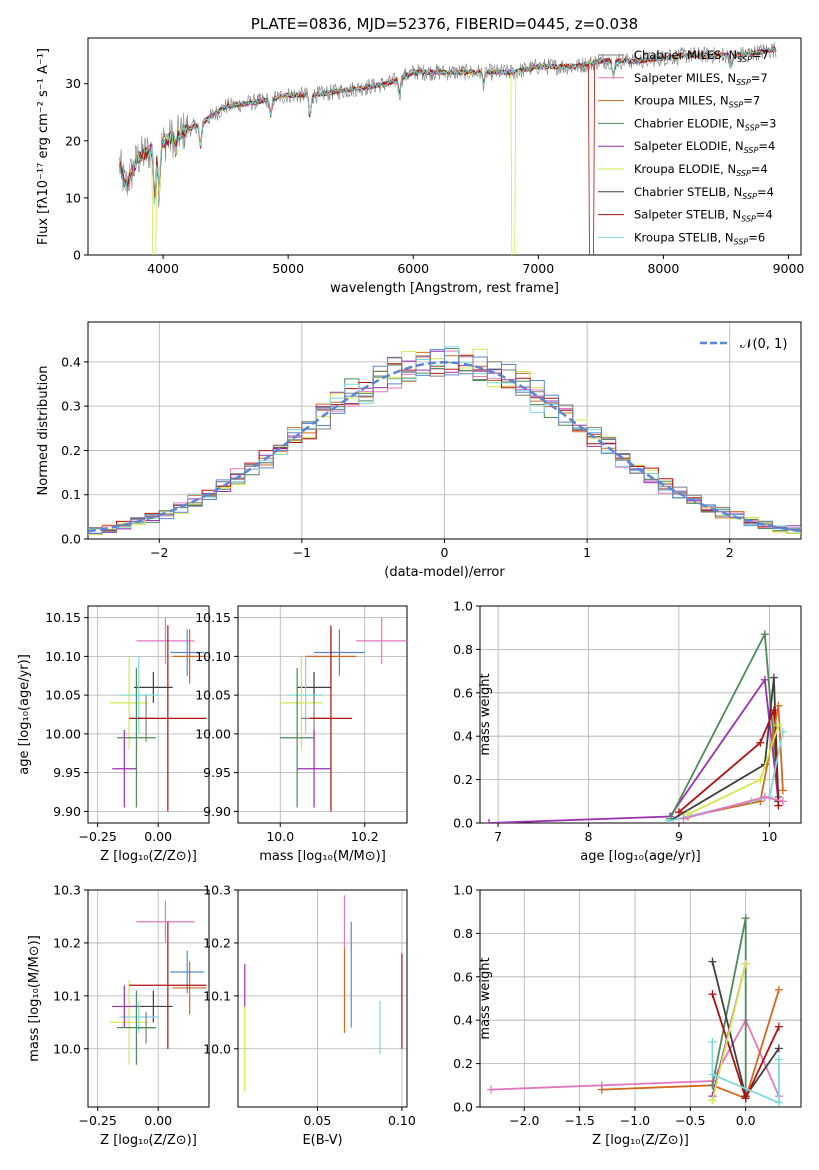 This screenshot has height=1170, width=819. What do you see at coordinates (73, 140) in the screenshot?
I see `panel-1-ytick-label: 20` at bounding box center [73, 140].